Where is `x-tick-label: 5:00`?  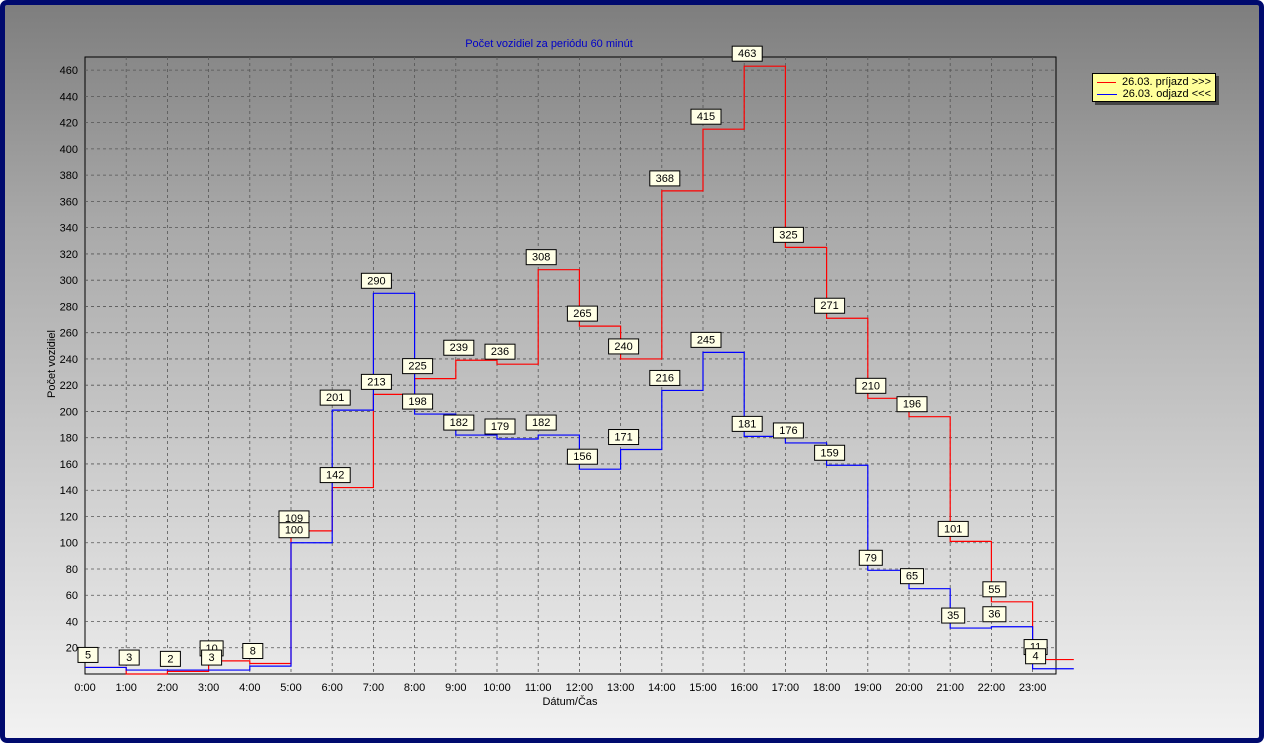 x-tick-label: 5:00 is located at coordinates (290, 688).